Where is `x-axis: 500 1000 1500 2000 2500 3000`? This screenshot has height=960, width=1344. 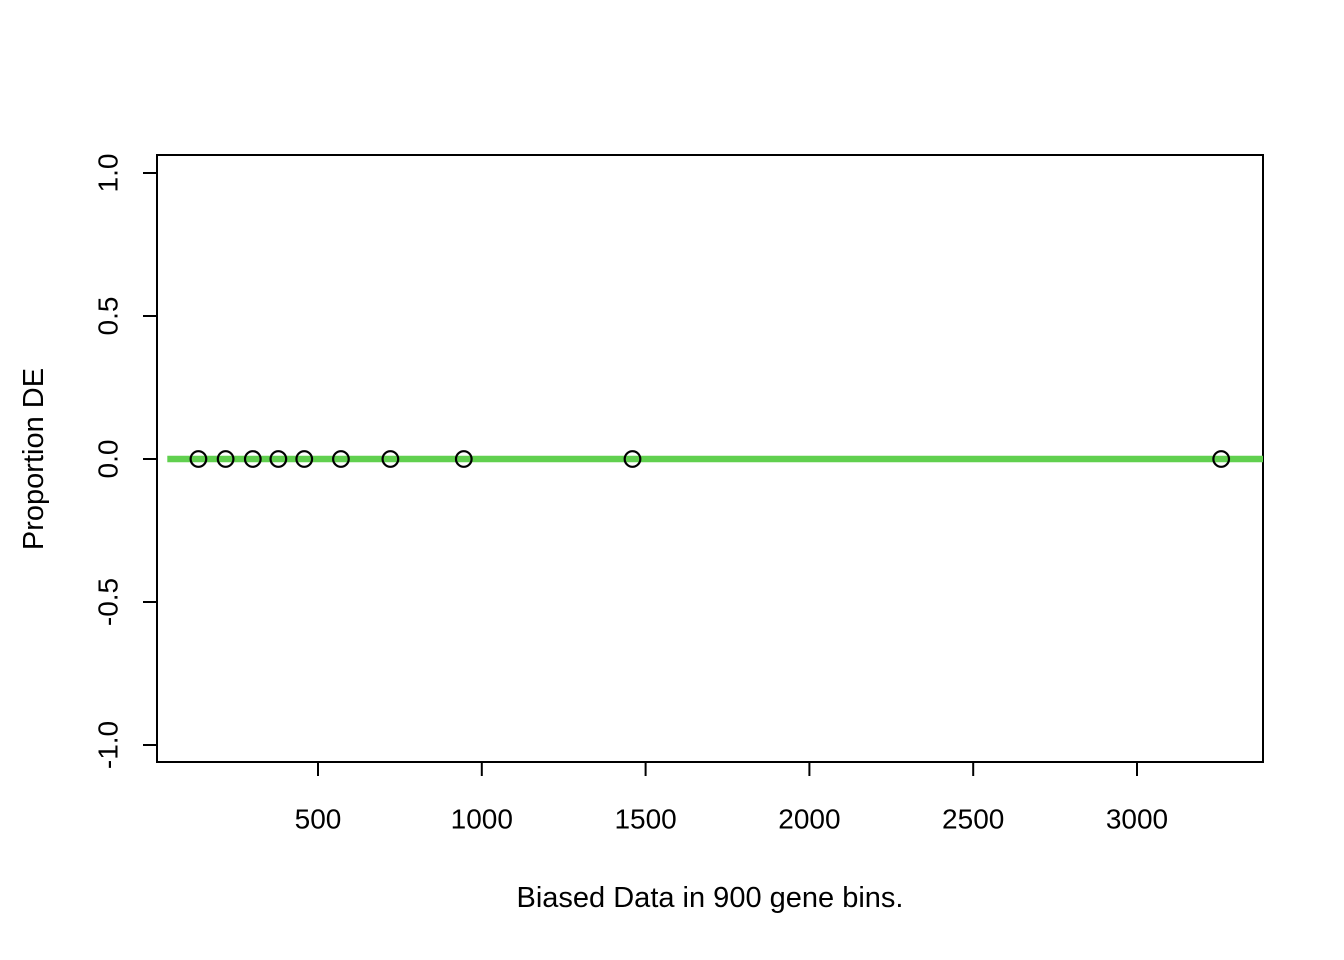 x-axis: 500 1000 1500 2000 2500 3000 is located at coordinates (731, 798).